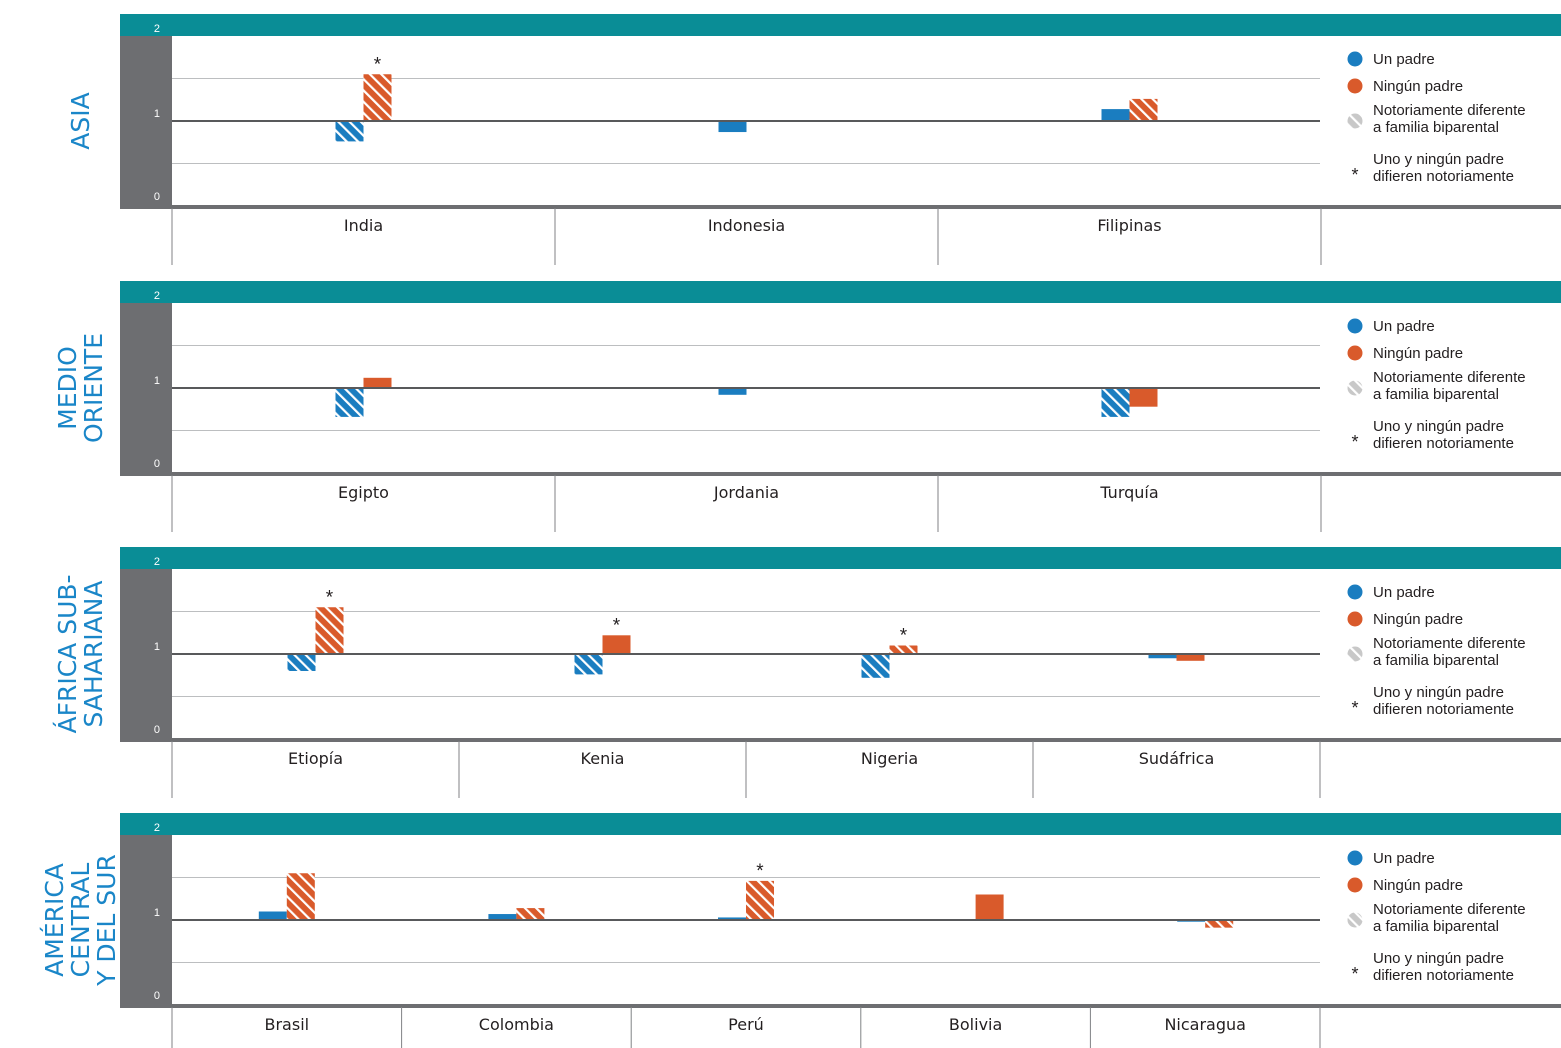  I want to click on category-label: Indonesia, so click(746, 225).